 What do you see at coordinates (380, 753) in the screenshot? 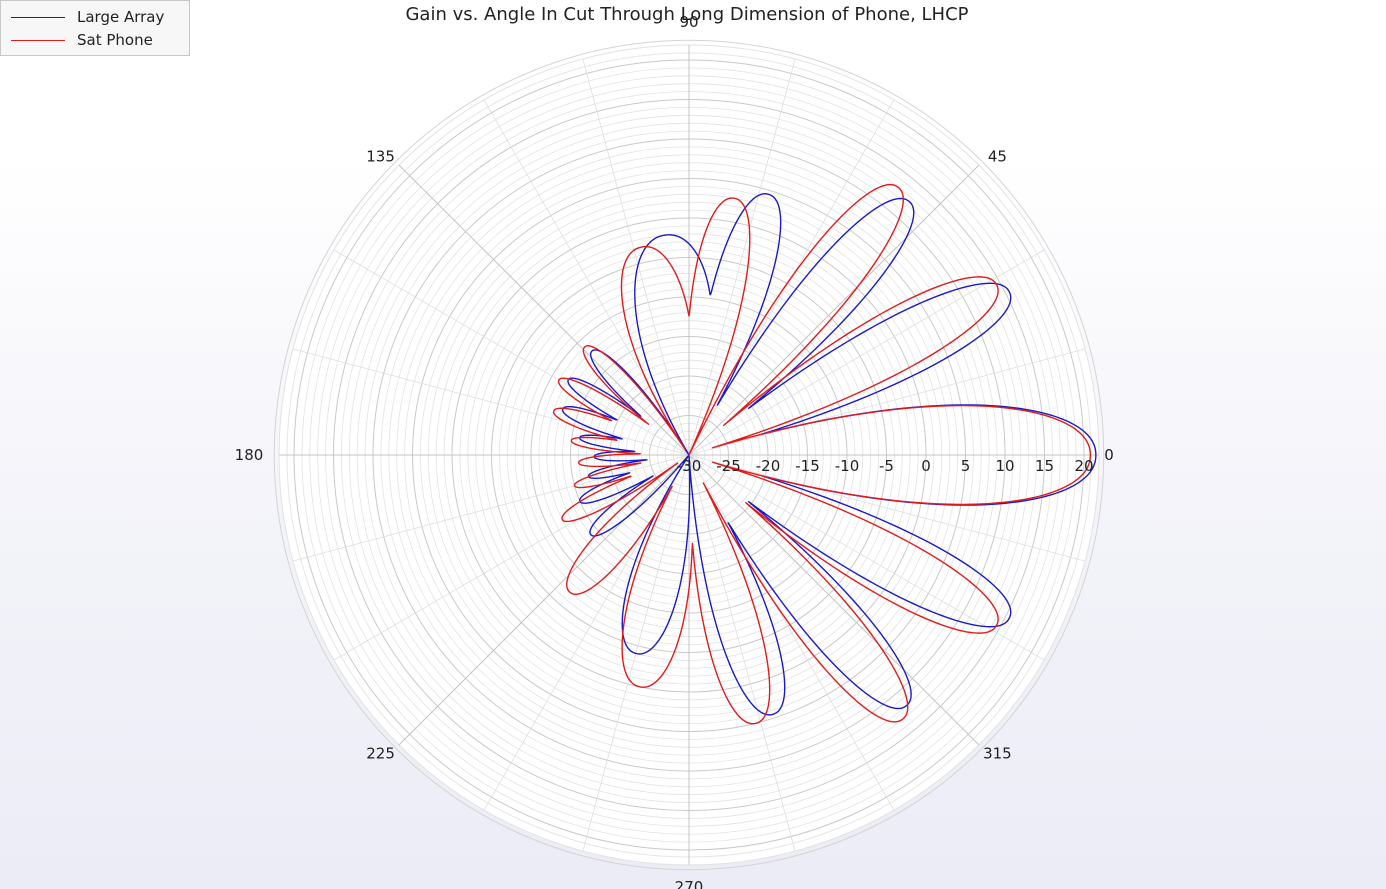
I see `theta-tick-label: 225` at bounding box center [380, 753].